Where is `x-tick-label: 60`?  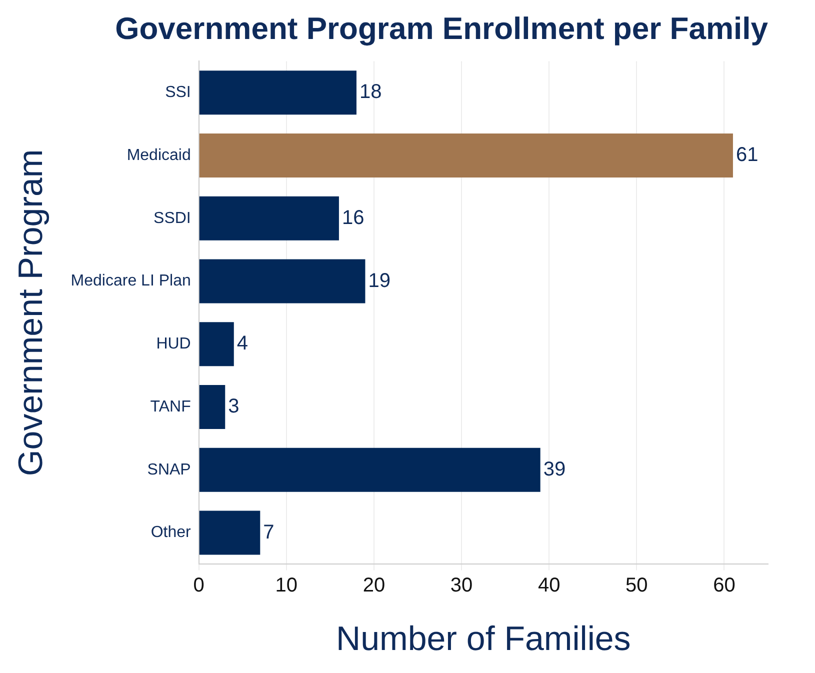 x-tick-label: 60 is located at coordinates (724, 585).